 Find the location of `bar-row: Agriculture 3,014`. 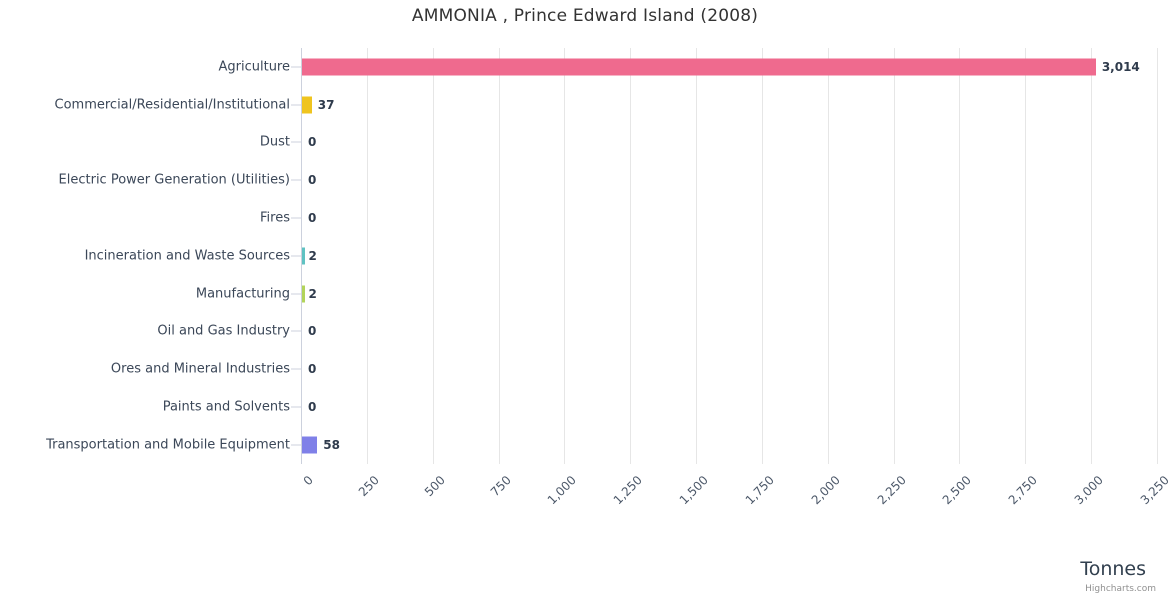

bar-row: Agriculture 3,014 is located at coordinates (585, 67).